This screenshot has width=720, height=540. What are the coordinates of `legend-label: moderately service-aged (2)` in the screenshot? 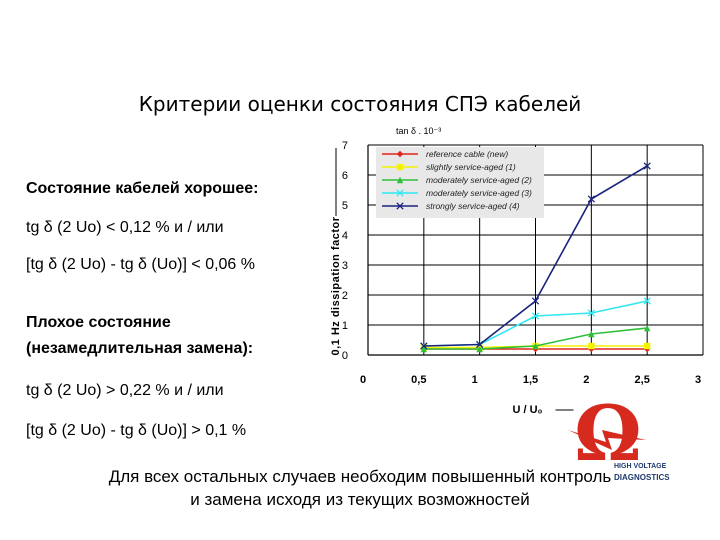 It's located at (479, 180).